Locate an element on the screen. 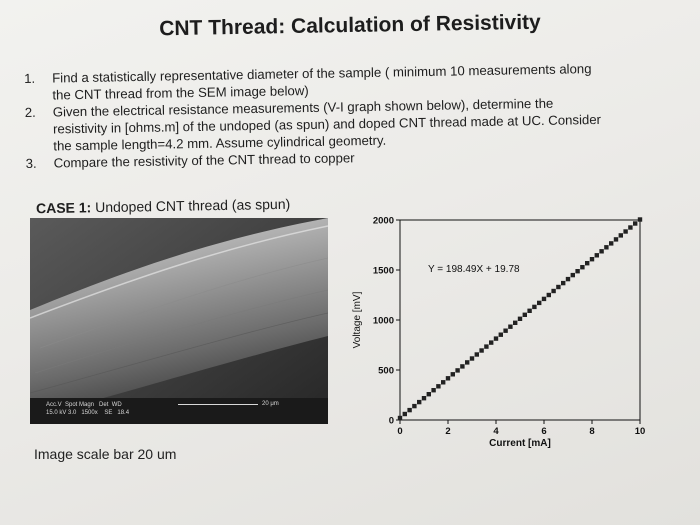 Image resolution: width=700 pixels, height=525 pixels. sem-scale-bar is located at coordinates (218, 404).